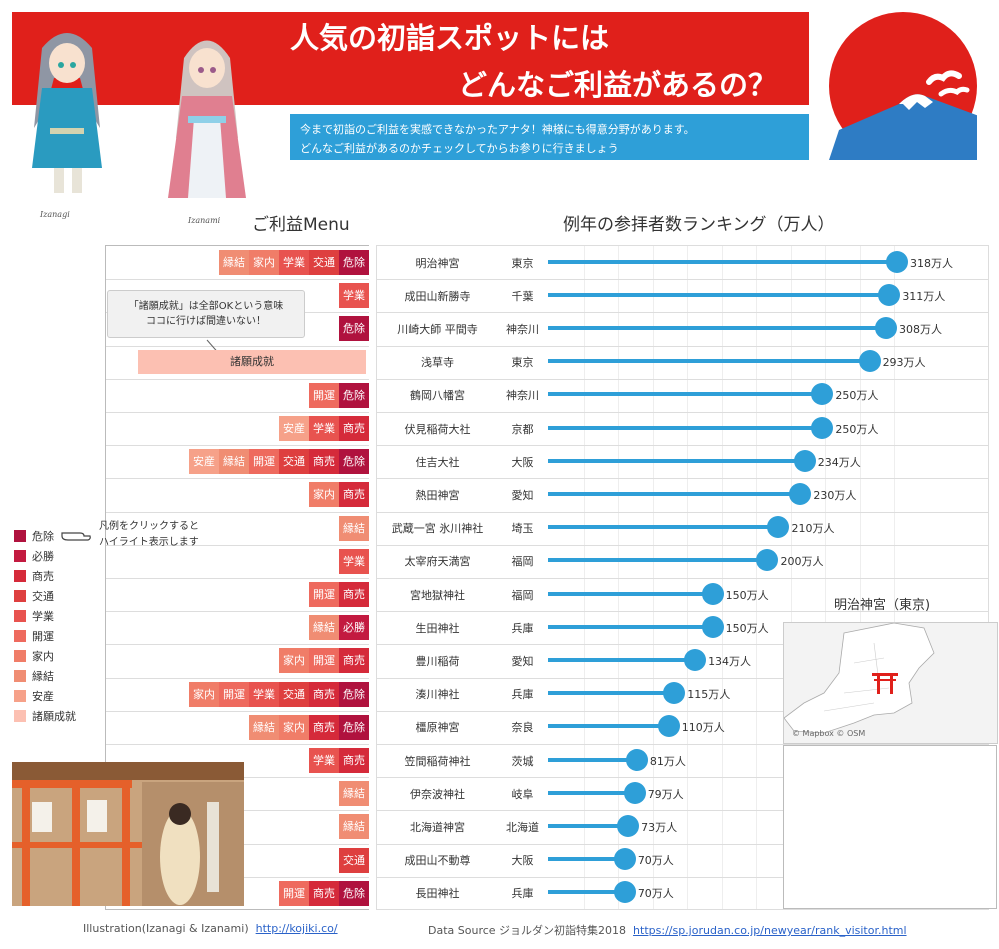  What do you see at coordinates (34, 636) in the screenshot?
I see `legend-item: 開運` at bounding box center [34, 636].